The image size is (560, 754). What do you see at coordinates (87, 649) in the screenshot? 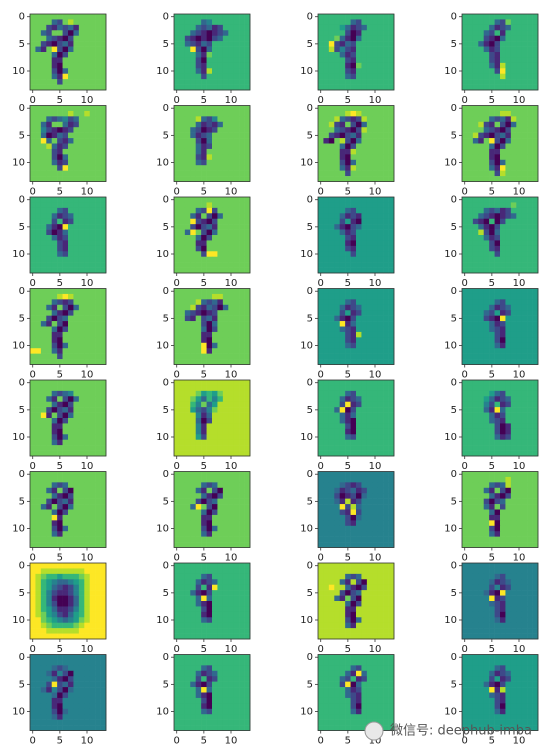
I see `x-tick-label: 10` at bounding box center [87, 649].